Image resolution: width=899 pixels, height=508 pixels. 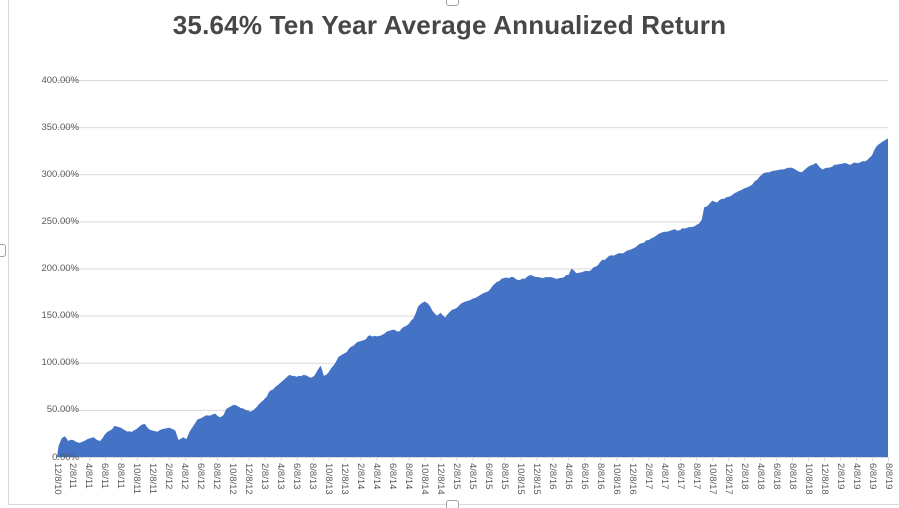 I want to click on x-axis-tick-label: 12/8/13, so click(x=345, y=479).